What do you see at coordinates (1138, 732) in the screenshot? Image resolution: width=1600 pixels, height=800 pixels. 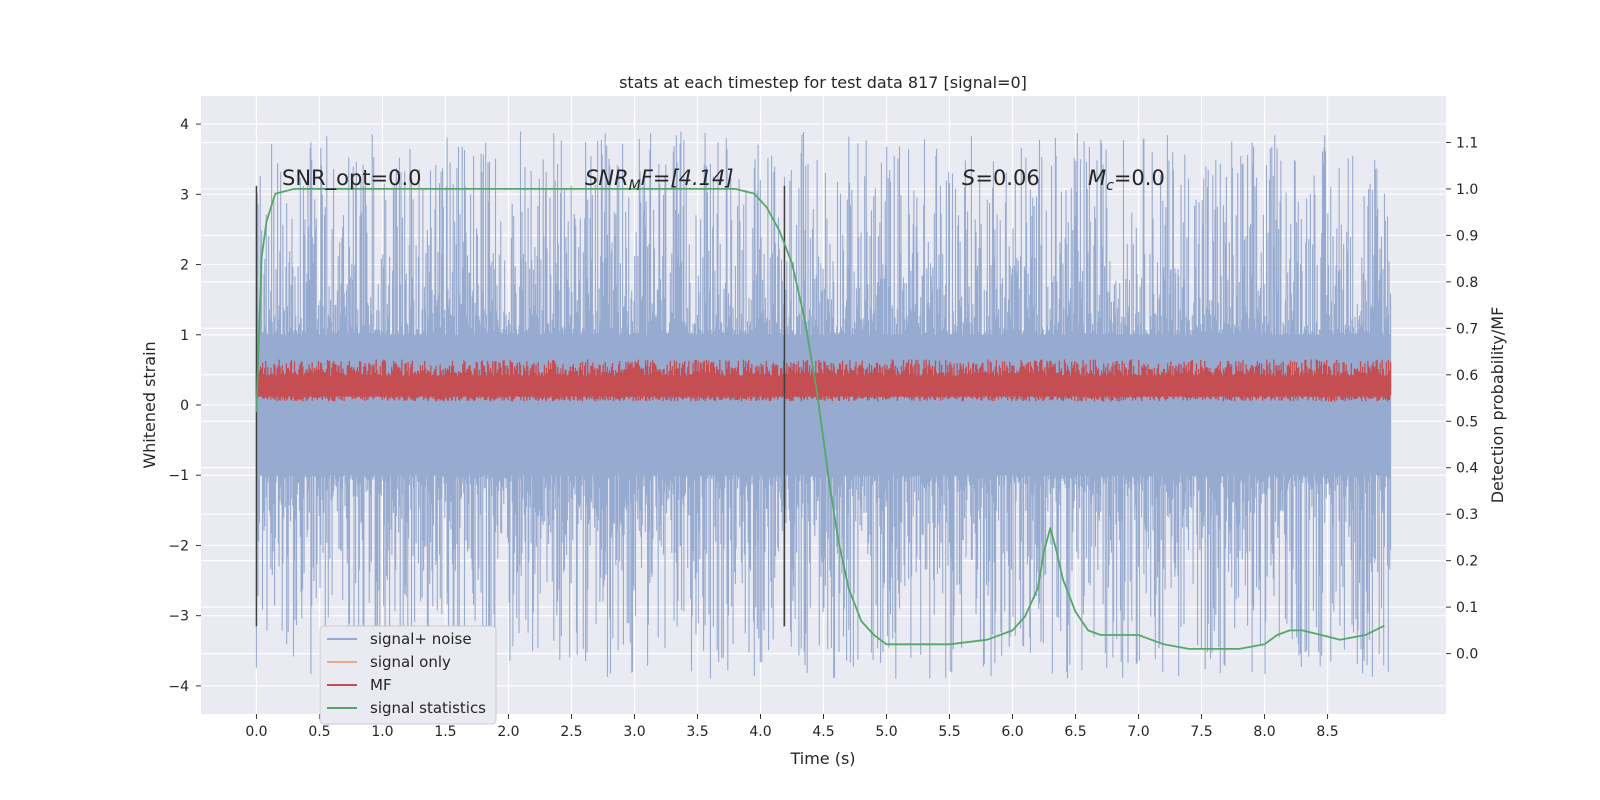 I see `x-tick-label: 7.0` at bounding box center [1138, 732].